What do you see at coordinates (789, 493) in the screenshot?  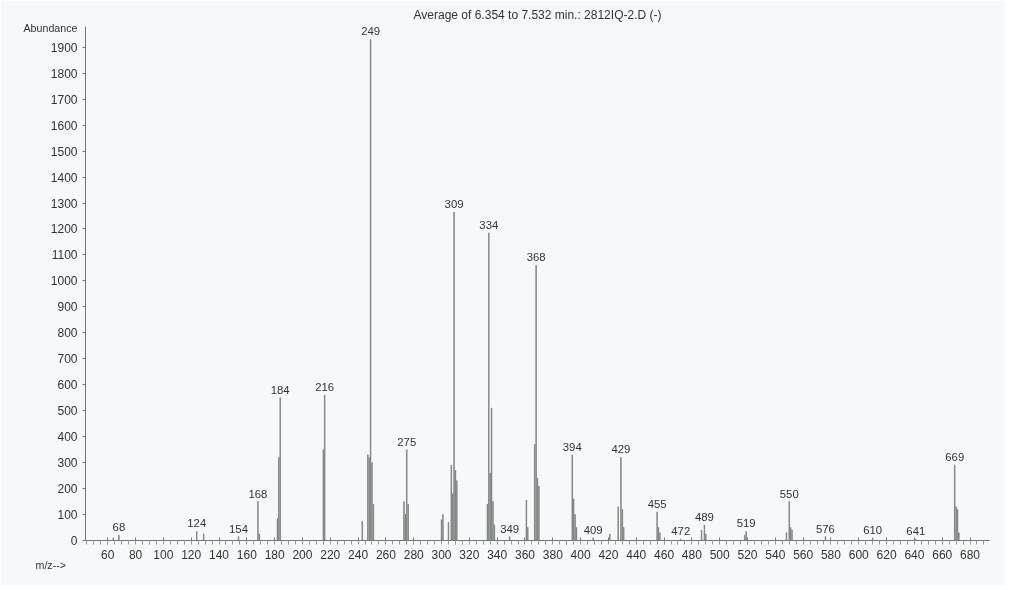 I see `annotation: 550` at bounding box center [789, 493].